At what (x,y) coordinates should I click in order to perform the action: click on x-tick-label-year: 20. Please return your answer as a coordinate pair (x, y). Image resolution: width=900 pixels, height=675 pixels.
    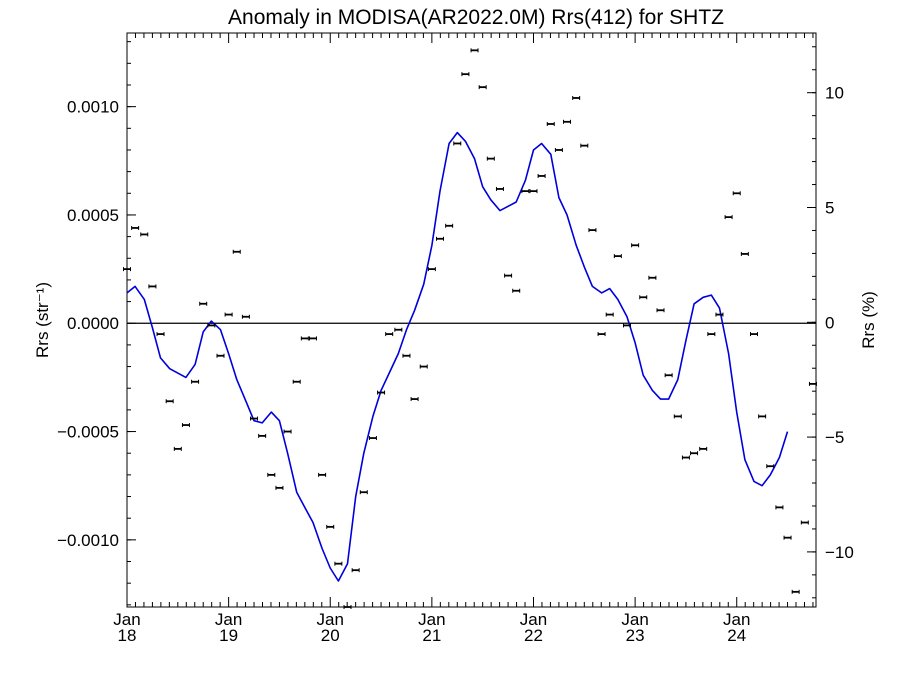
    Looking at the image, I should click on (330, 635).